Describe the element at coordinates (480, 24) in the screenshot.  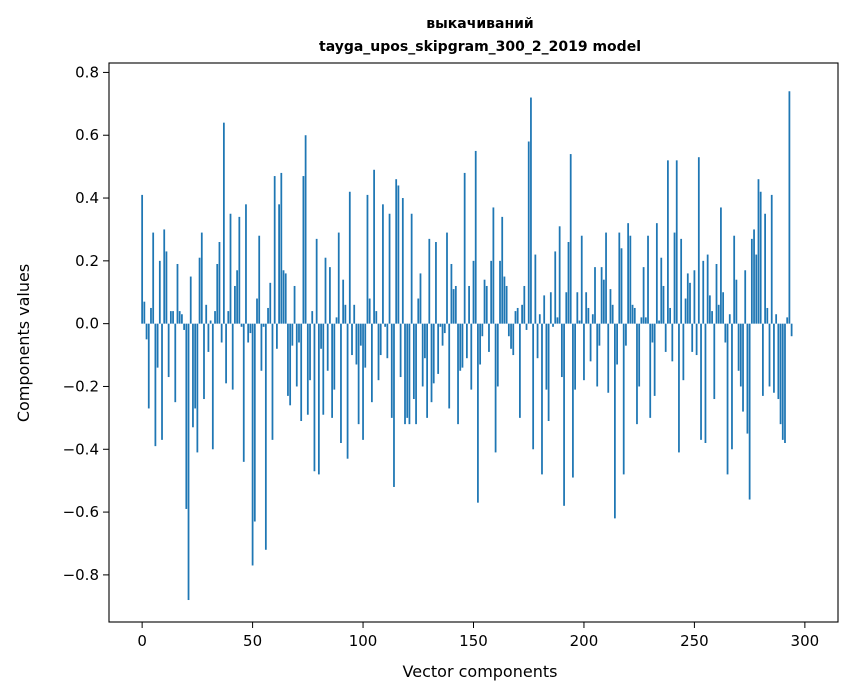
I see `chart-title-line-1: выкачиваний` at that location.